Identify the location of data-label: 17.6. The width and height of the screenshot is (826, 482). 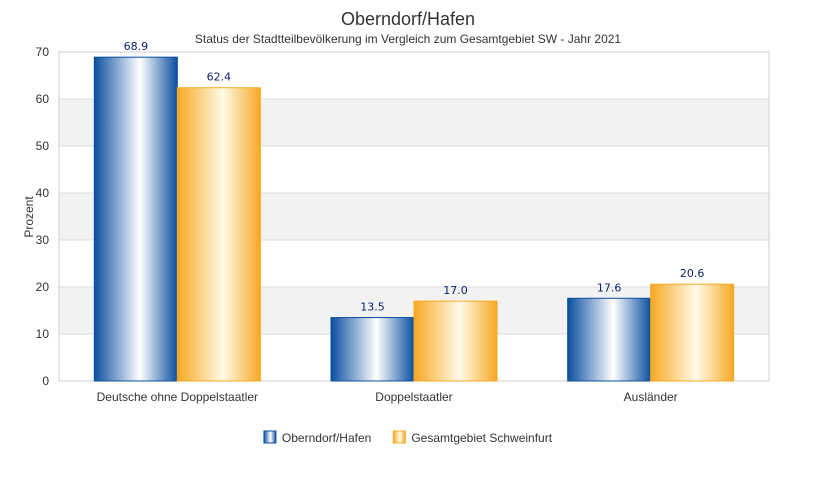
(609, 287).